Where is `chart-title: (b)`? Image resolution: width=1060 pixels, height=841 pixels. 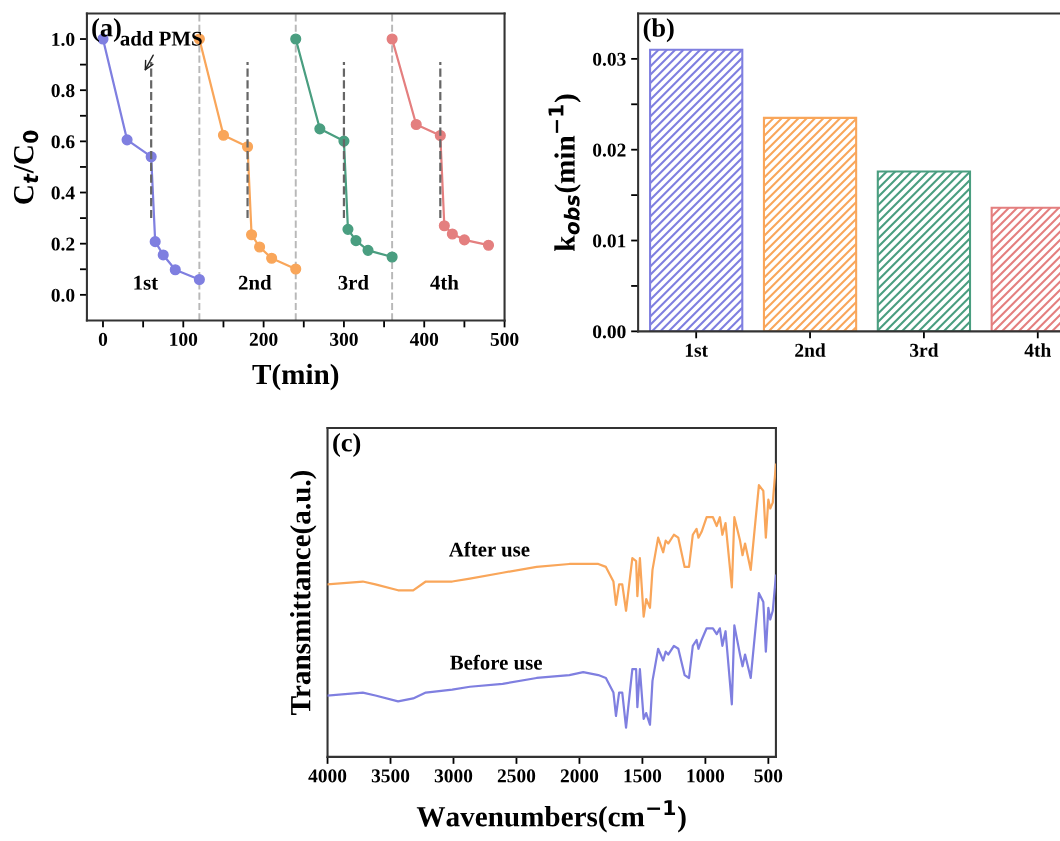 chart-title: (b) is located at coordinates (658, 30).